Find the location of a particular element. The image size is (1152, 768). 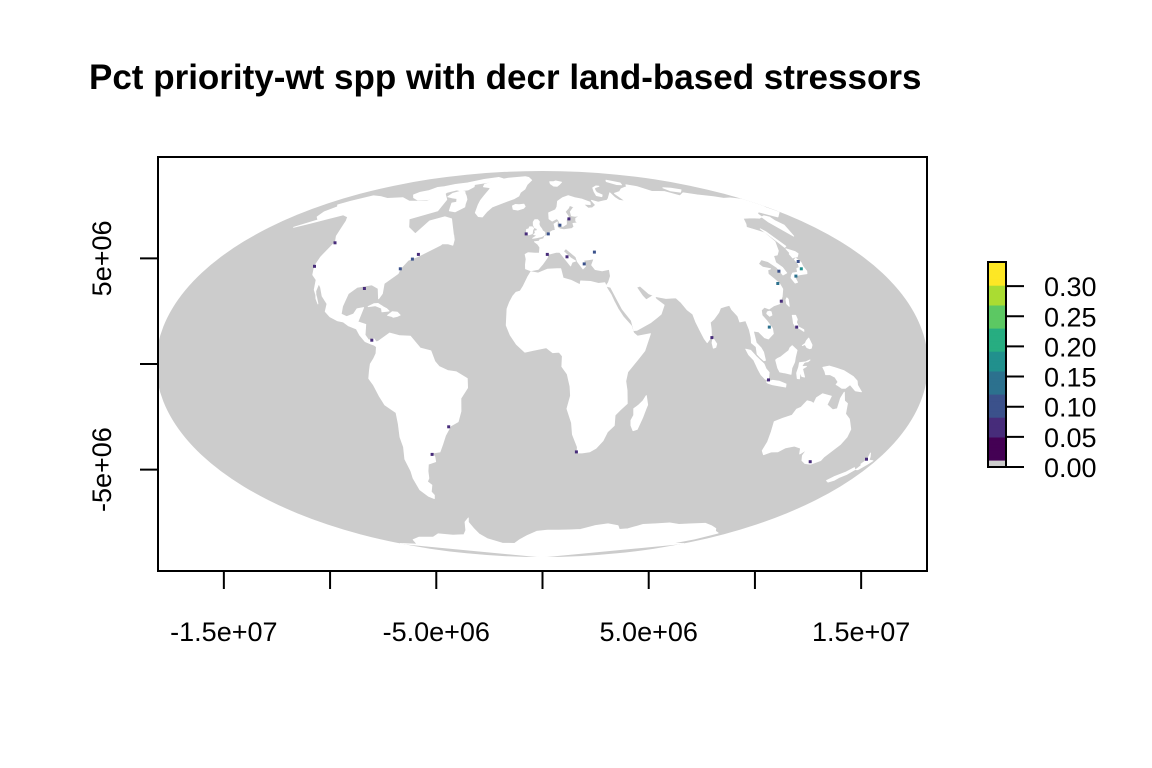

land-greenland is located at coordinates (503, 197).